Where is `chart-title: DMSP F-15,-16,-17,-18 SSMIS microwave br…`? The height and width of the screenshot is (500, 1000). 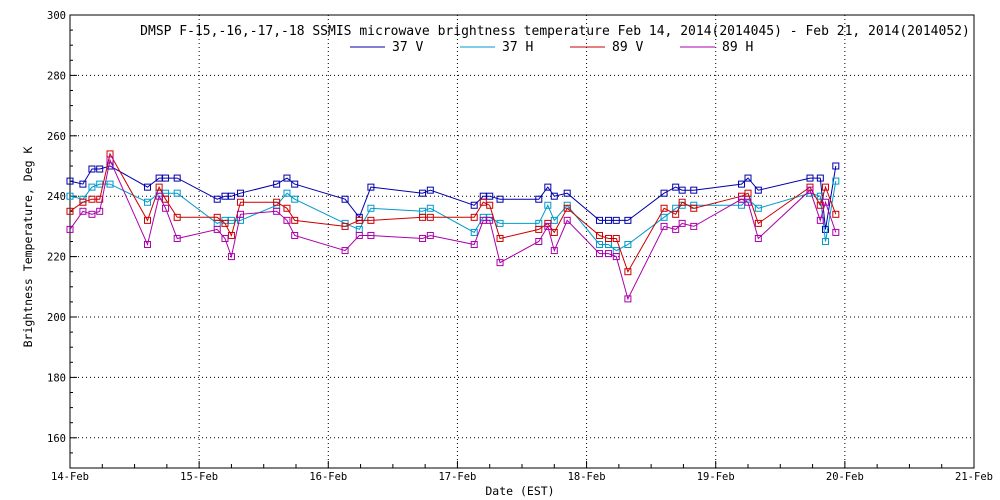 chart-title: DMSP F-15,-16,-17,-18 SSMIS microwave br… is located at coordinates (555, 31).